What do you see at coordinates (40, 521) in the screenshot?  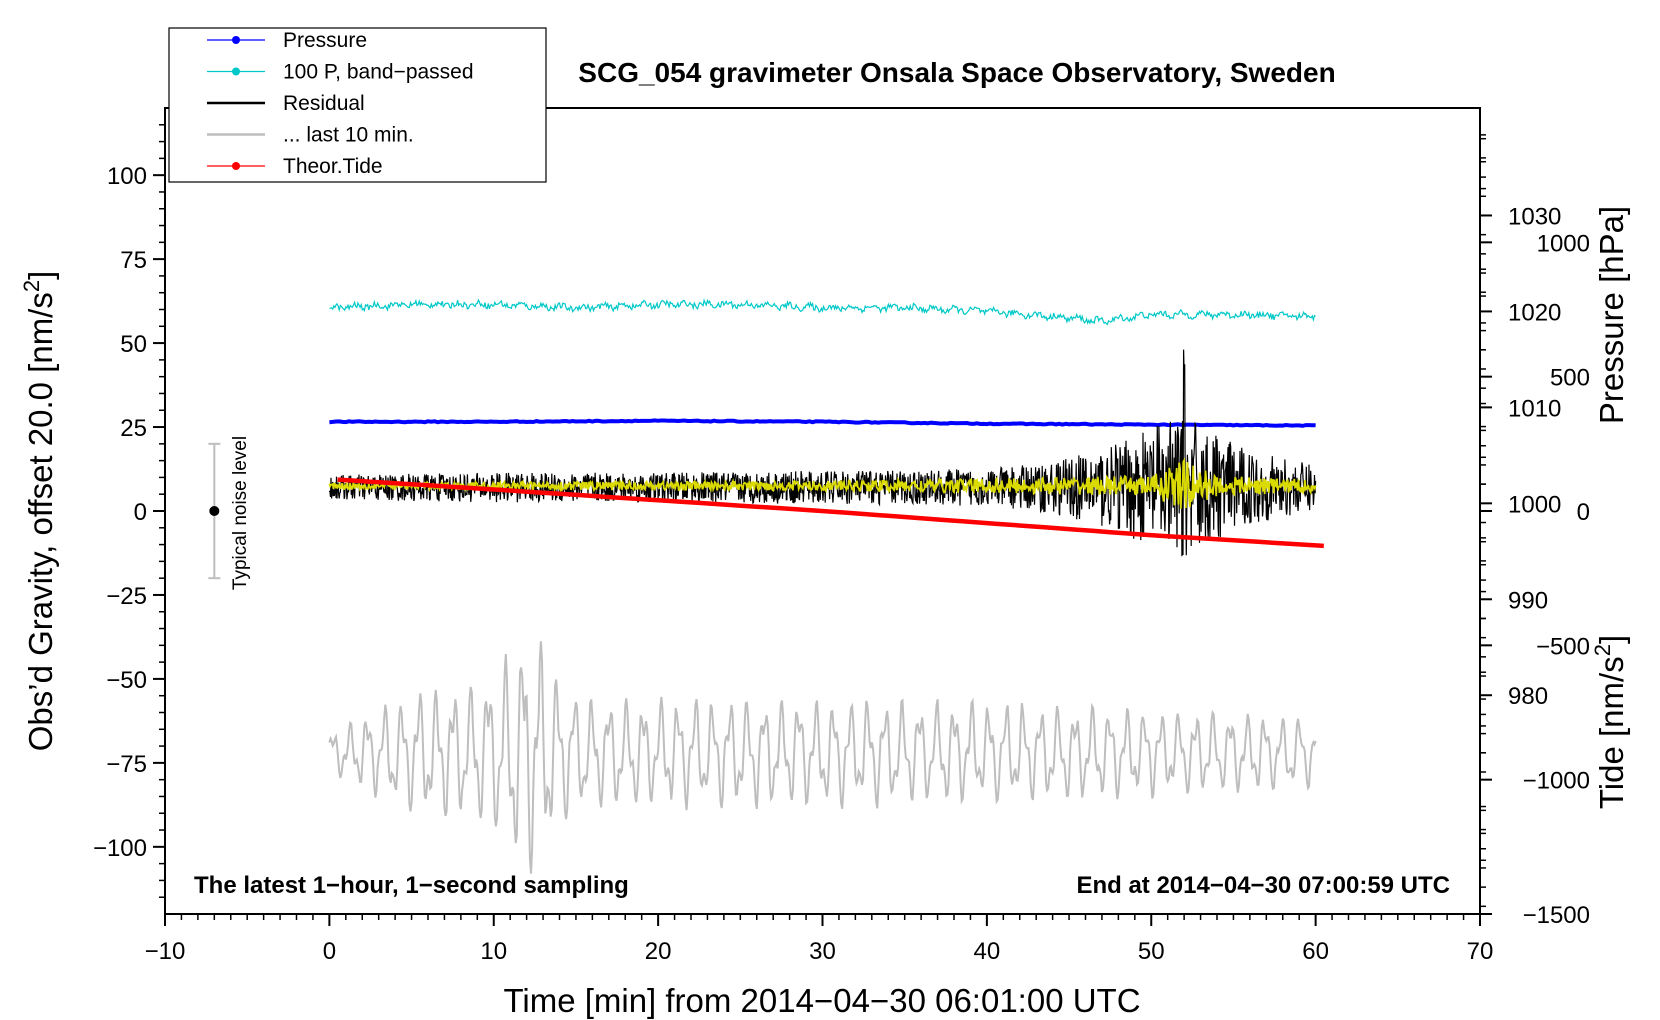 I see `y-axis-label-left-main: Obs’d Gravity, offset 20.0 [nm/s` at bounding box center [40, 521].